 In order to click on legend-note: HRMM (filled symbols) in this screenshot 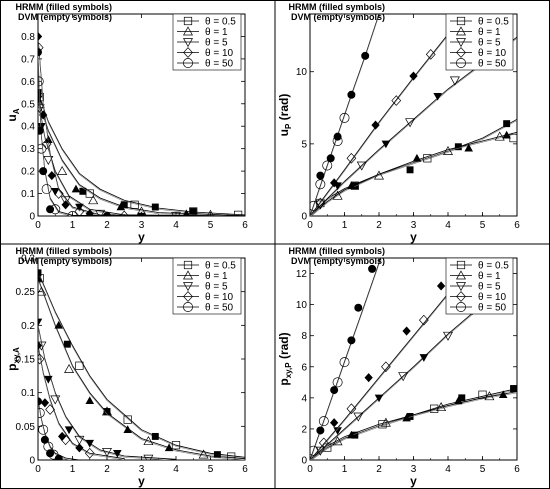, I will do `click(336, 7)`.